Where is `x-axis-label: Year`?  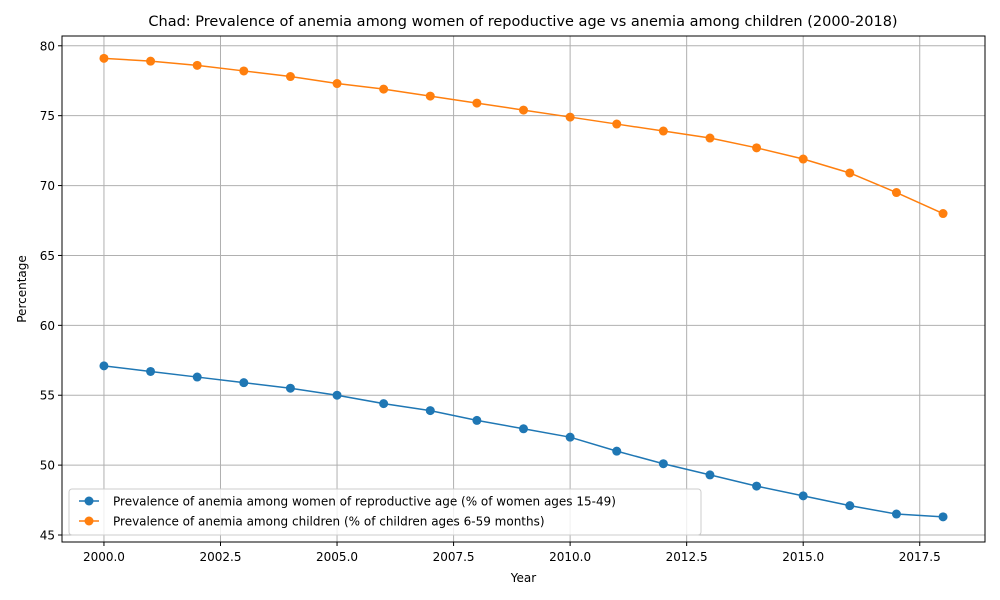
x-axis-label: Year is located at coordinates (523, 578).